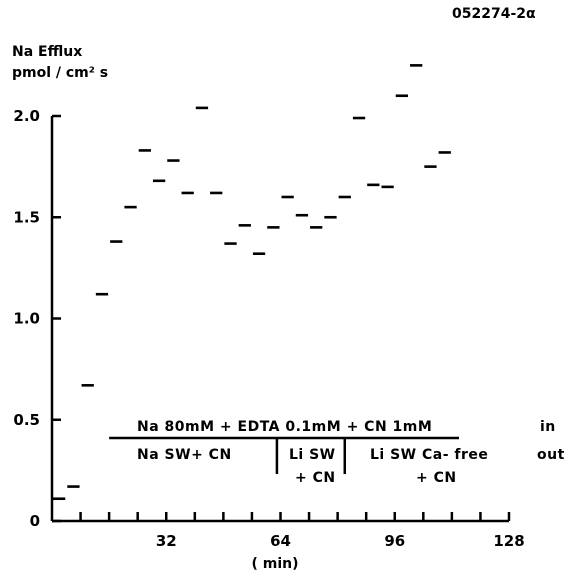 Image resolution: width=572 pixels, height=571 pixels. I want to click on experiment-id: 052274-2α, so click(494, 14).